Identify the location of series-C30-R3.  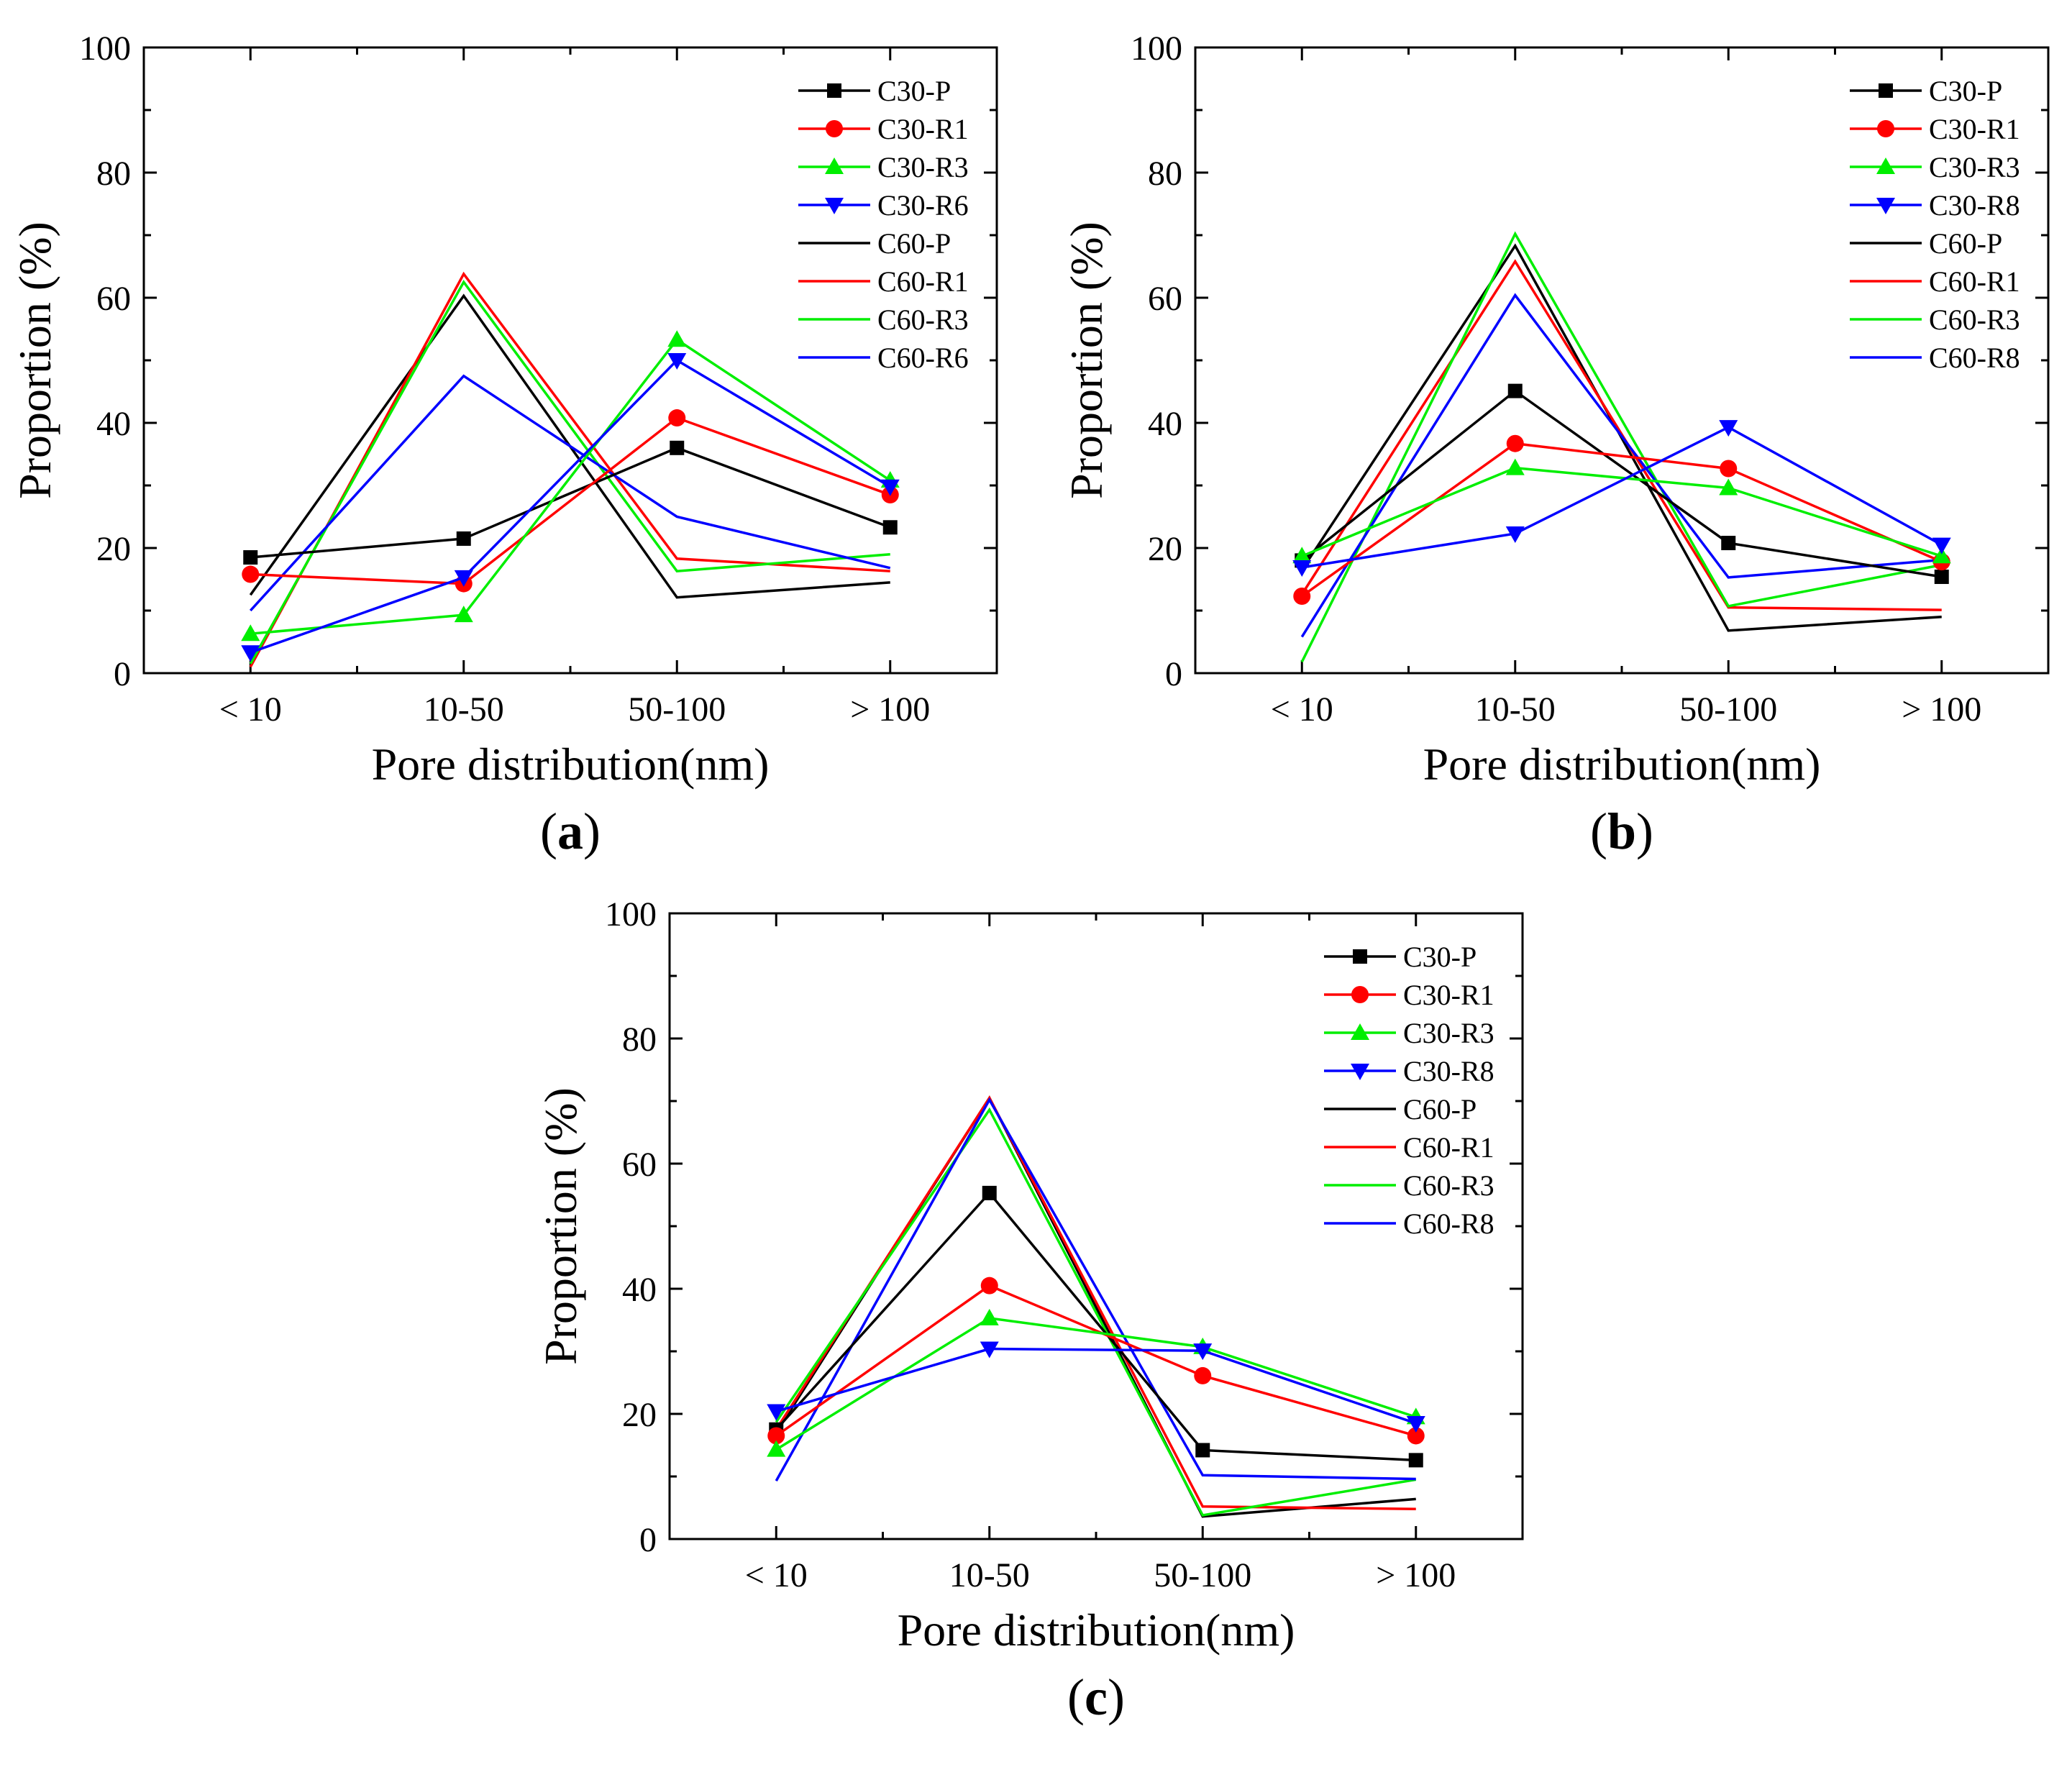
(1621, 511).